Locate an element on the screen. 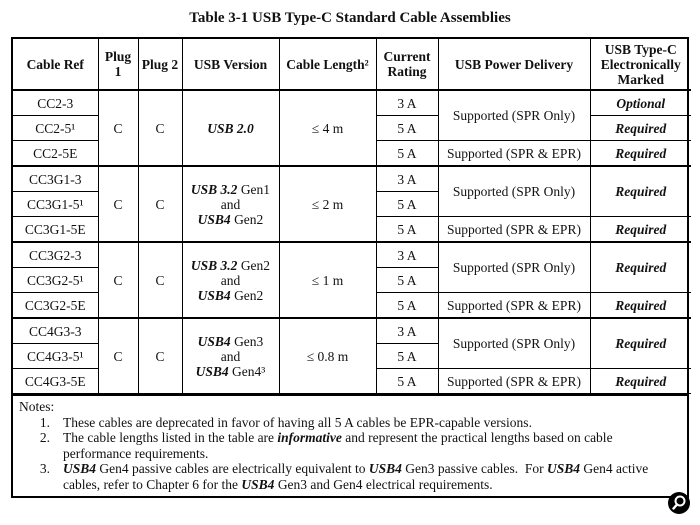  usb-version: USB 3.2 Gen1 and USB4 Gen2 is located at coordinates (230, 204).